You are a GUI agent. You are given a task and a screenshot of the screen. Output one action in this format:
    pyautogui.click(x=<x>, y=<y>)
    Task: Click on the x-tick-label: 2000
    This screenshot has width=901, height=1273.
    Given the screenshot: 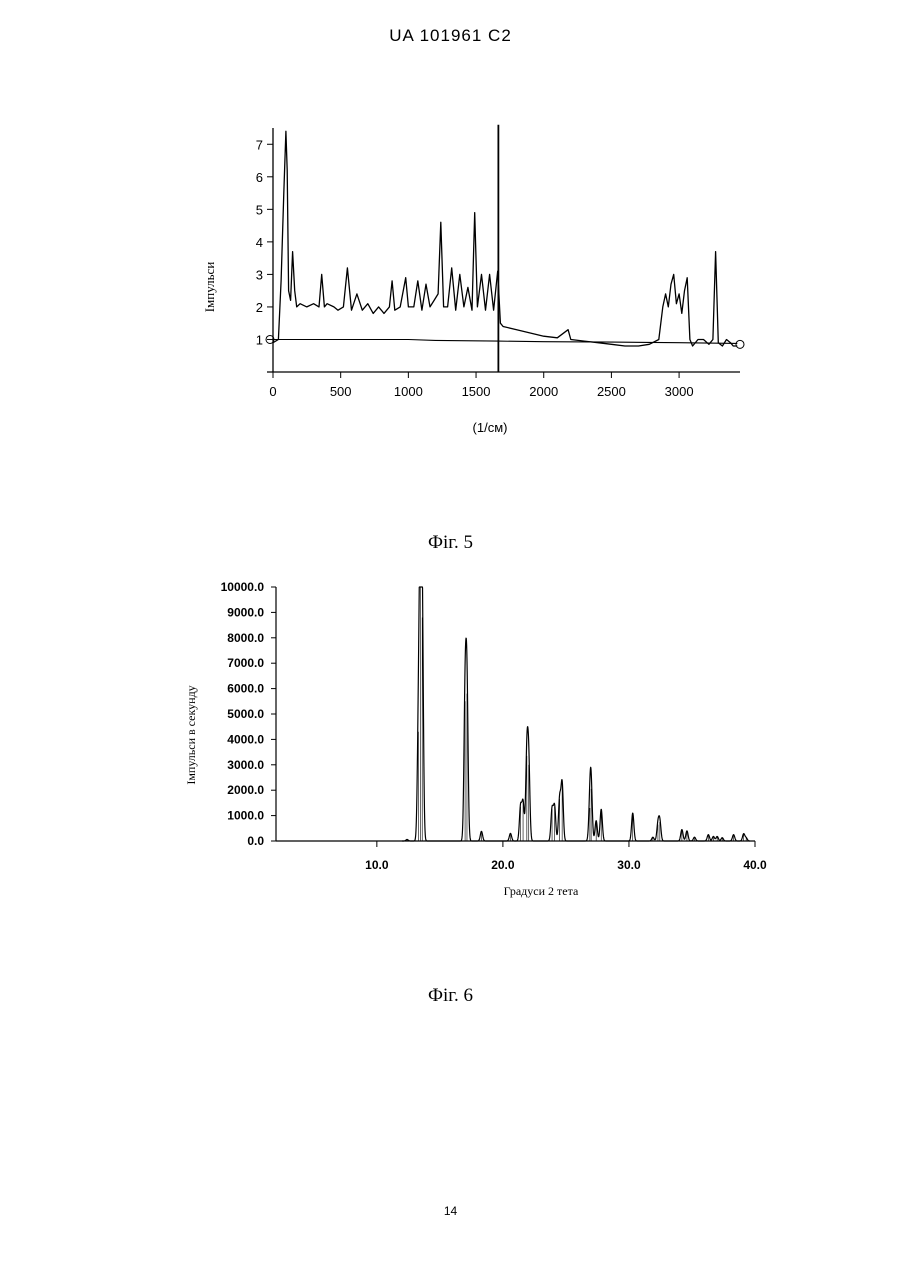 What is the action you would take?
    pyautogui.click(x=543, y=391)
    